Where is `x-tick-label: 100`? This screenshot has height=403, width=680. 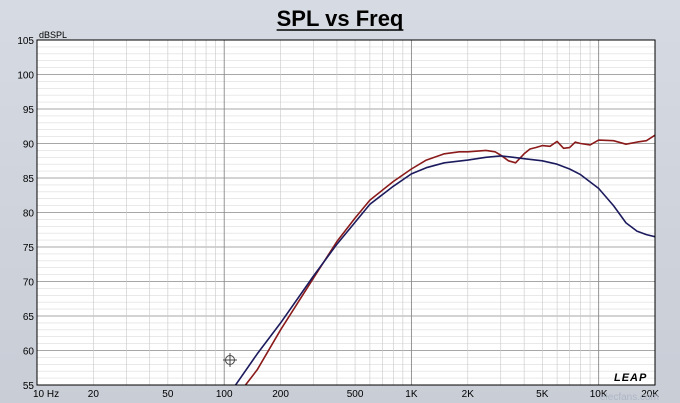
x-tick-label: 100 is located at coordinates (224, 394).